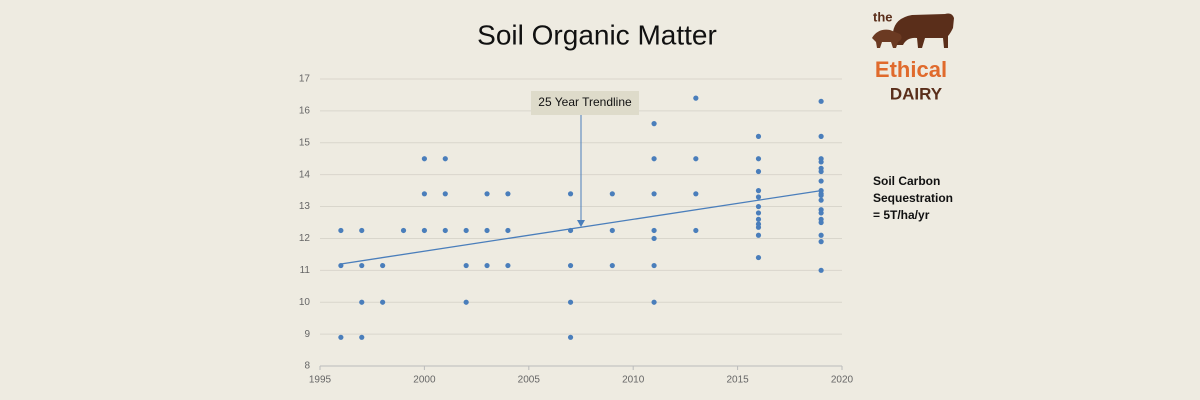 Image resolution: width=1200 pixels, height=400 pixels. I want to click on x-tick-label: 2010, so click(633, 380).